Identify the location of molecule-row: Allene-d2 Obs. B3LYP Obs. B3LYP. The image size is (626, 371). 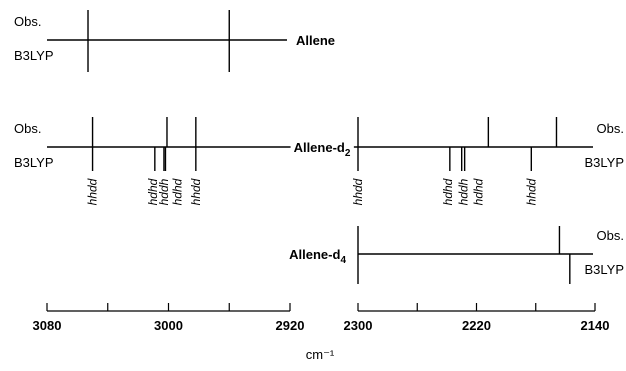
(319, 144).